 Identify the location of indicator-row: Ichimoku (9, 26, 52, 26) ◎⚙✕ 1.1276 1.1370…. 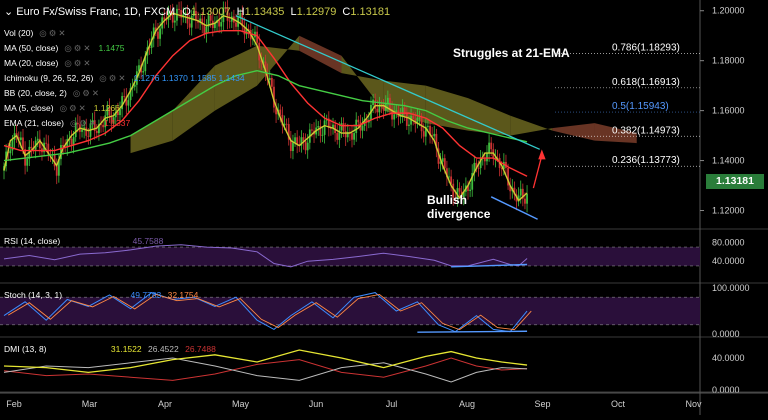
(124, 78).